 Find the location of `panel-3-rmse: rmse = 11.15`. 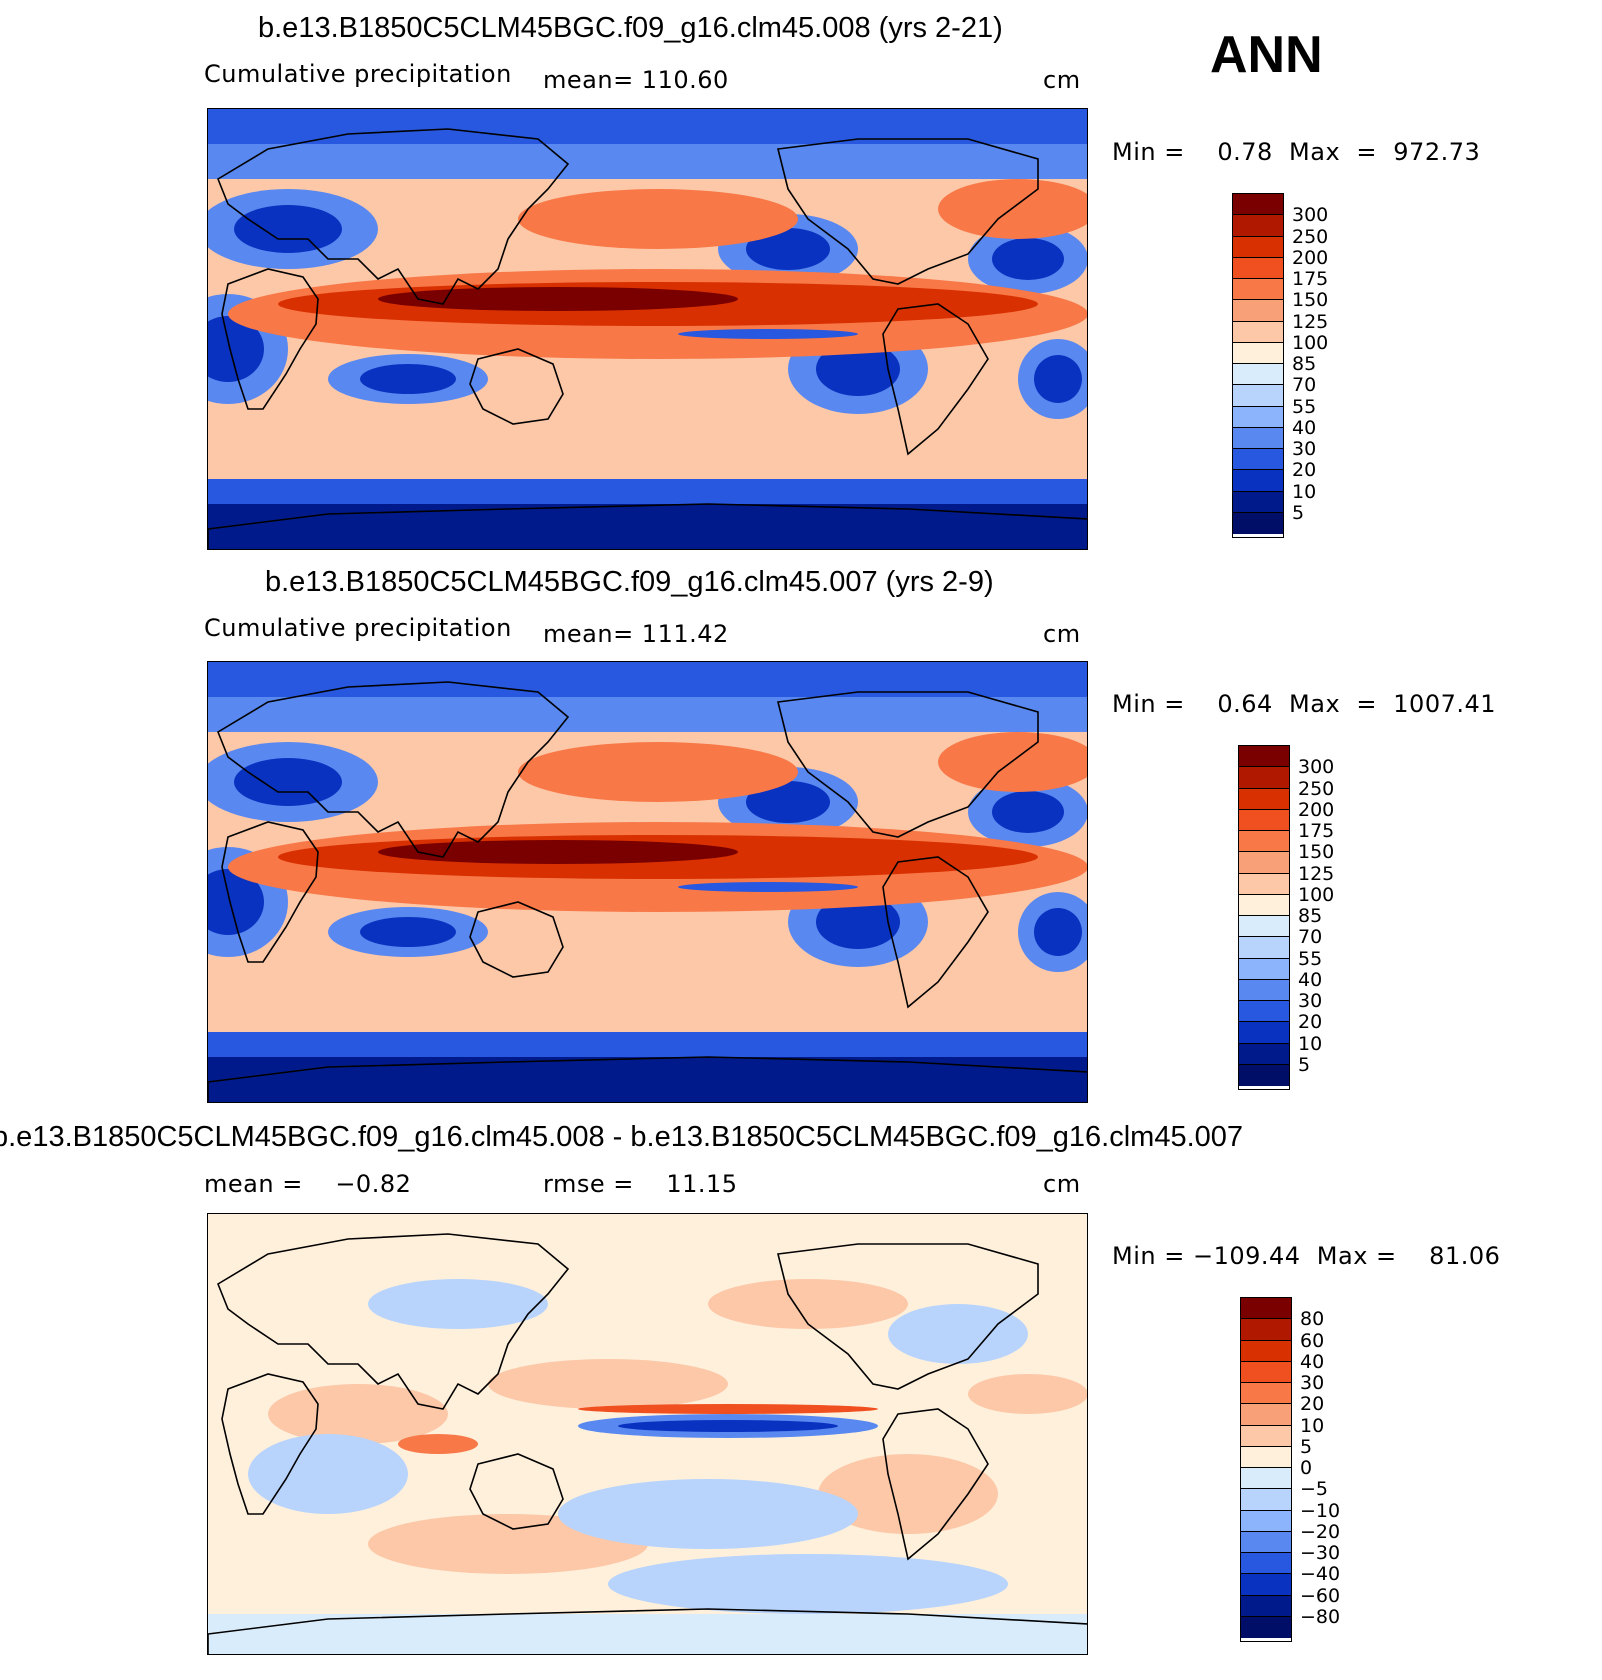

panel-3-rmse: rmse = 11.15 is located at coordinates (640, 1184).